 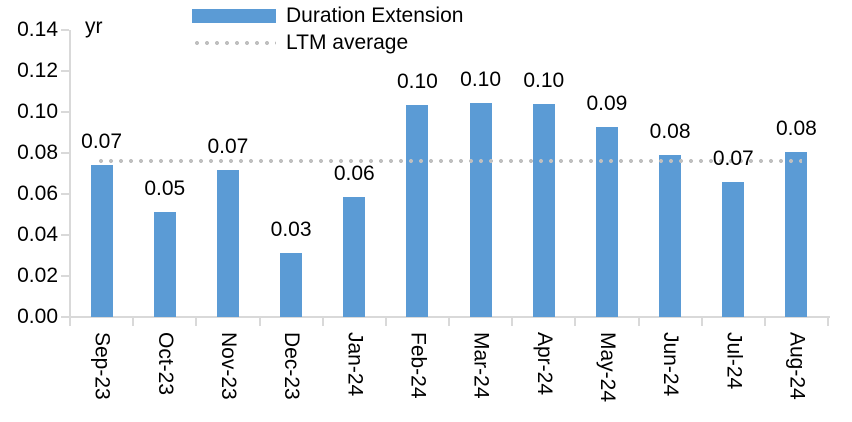 What do you see at coordinates (449, 161) in the screenshot?
I see `ltm-average-line` at bounding box center [449, 161].